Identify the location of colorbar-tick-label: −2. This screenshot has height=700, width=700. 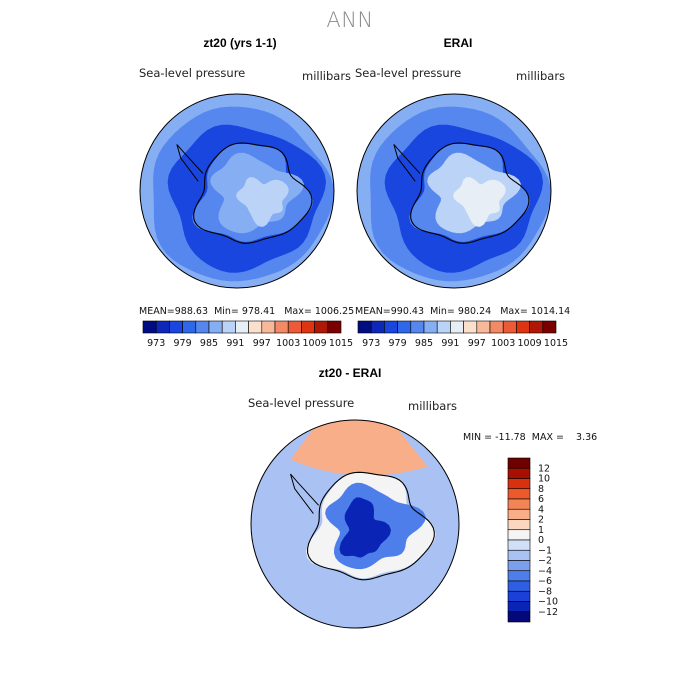
(545, 561).